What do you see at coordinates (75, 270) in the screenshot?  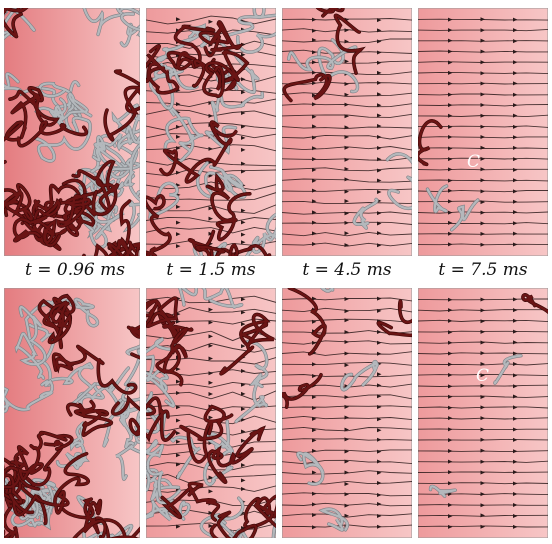 I see `time-label: t = 0.96 ms` at bounding box center [75, 270].